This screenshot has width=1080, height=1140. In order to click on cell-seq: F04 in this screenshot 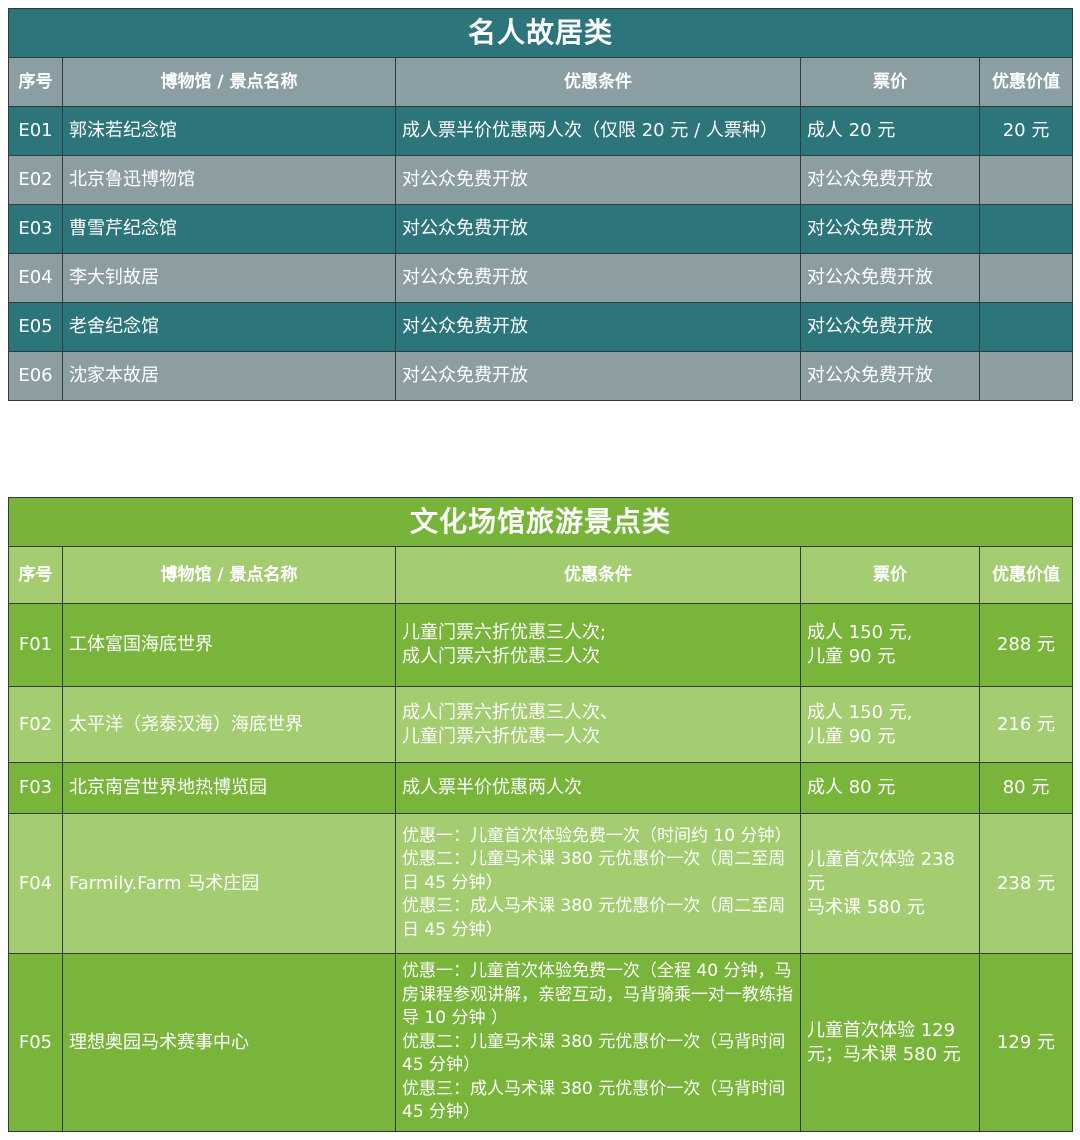, I will do `click(35, 883)`.